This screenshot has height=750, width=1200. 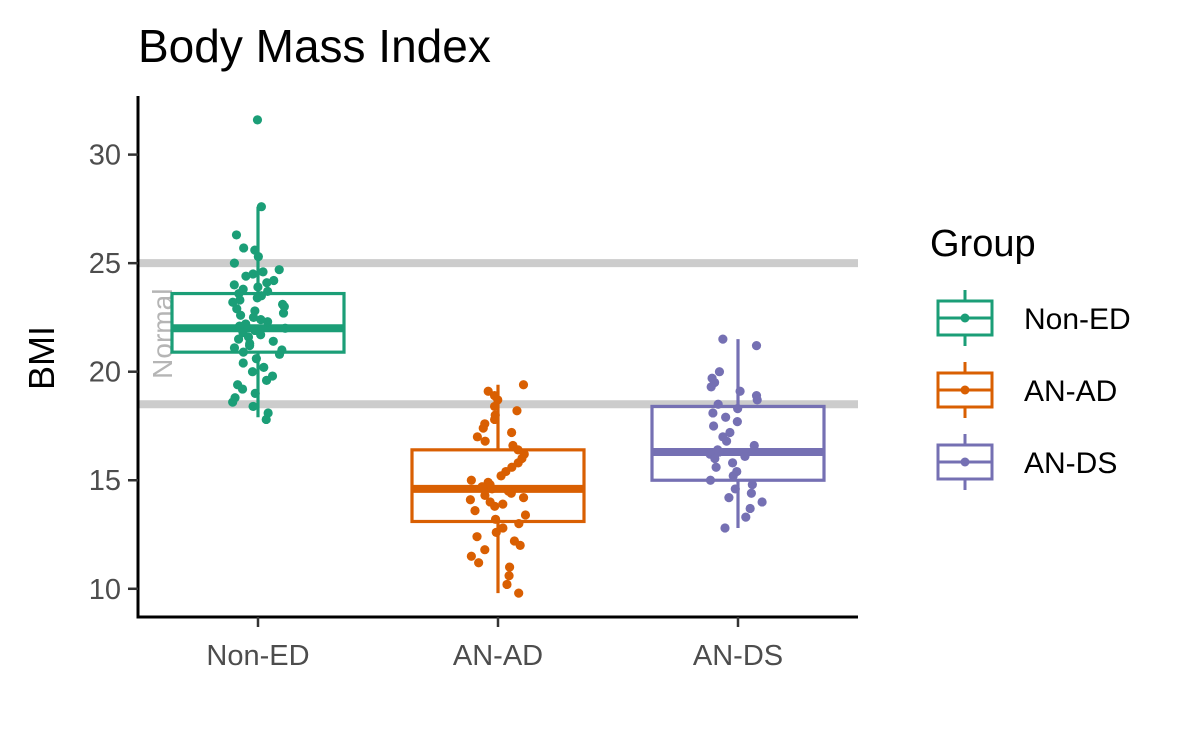 I want to click on legend: Group Non-ED AN-AD AN-DS, so click(x=1030, y=356).